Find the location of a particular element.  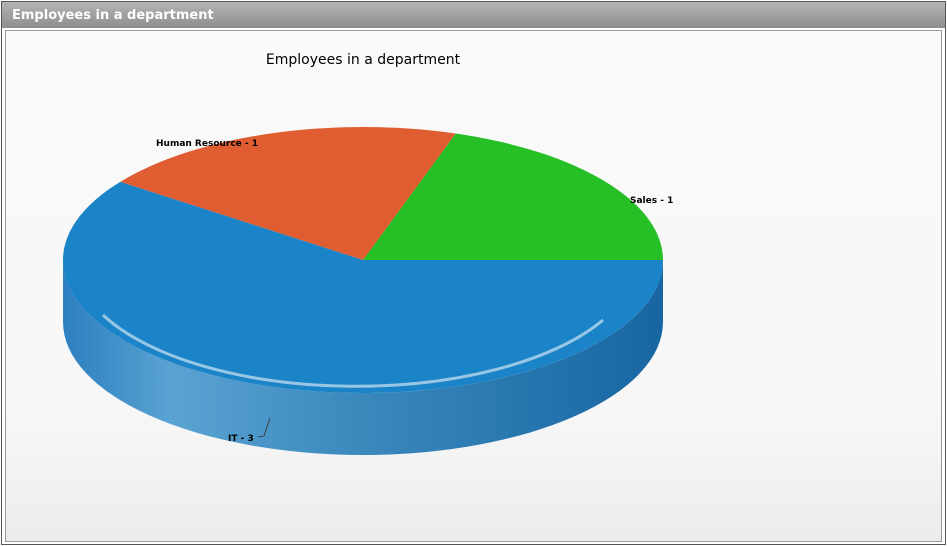

pie-slice-sales is located at coordinates (513, 196).